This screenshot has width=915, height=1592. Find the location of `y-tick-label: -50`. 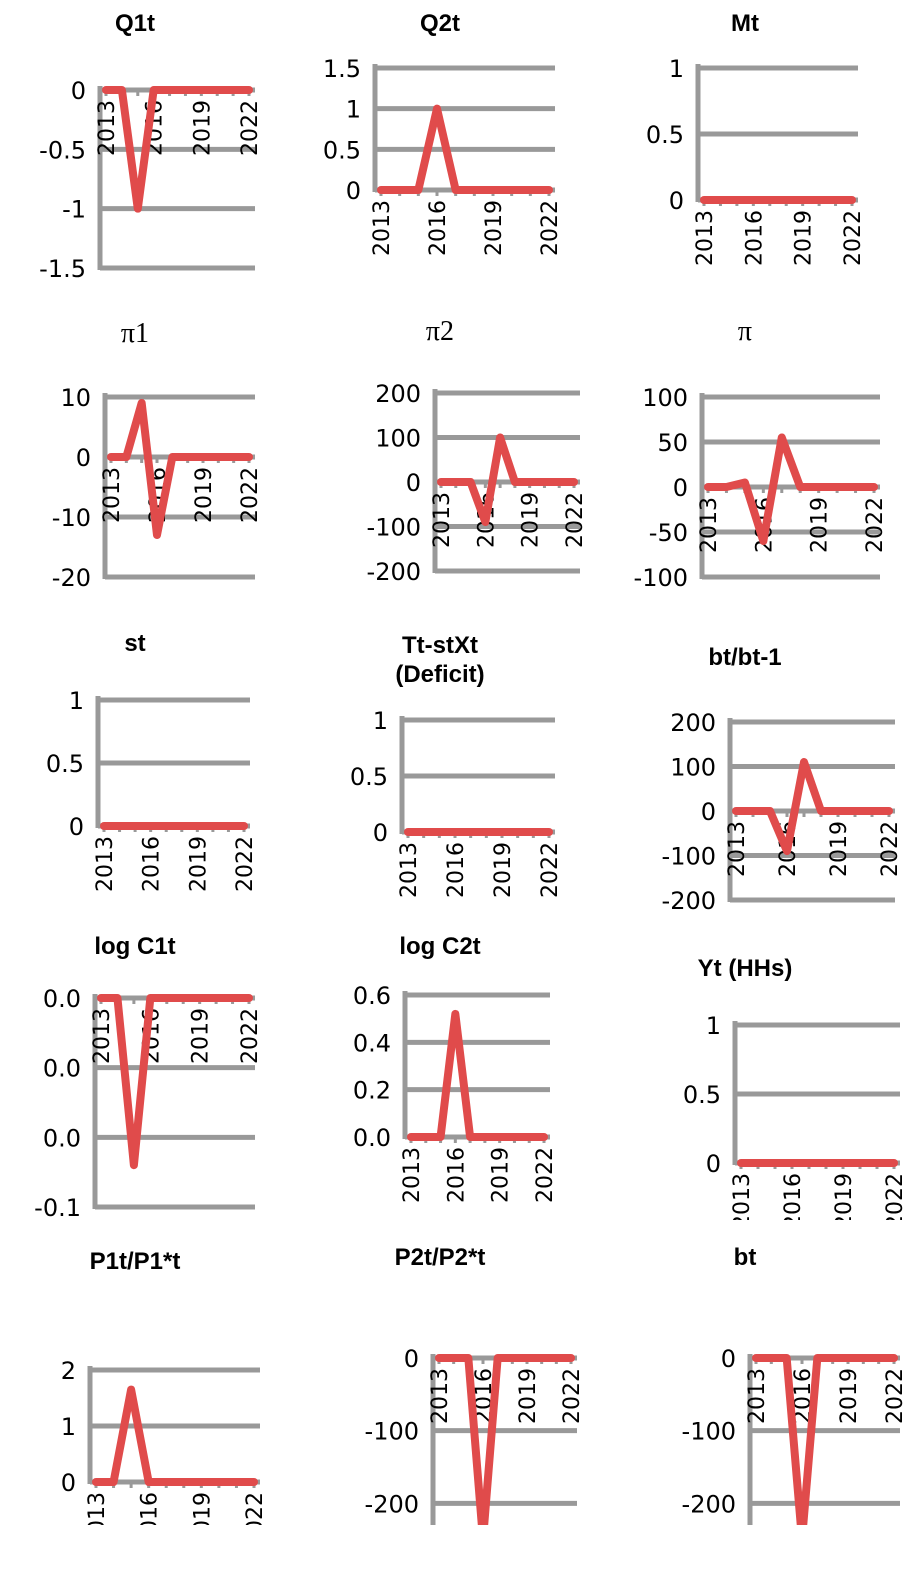

y-tick-label: -50 is located at coordinates (668, 533).